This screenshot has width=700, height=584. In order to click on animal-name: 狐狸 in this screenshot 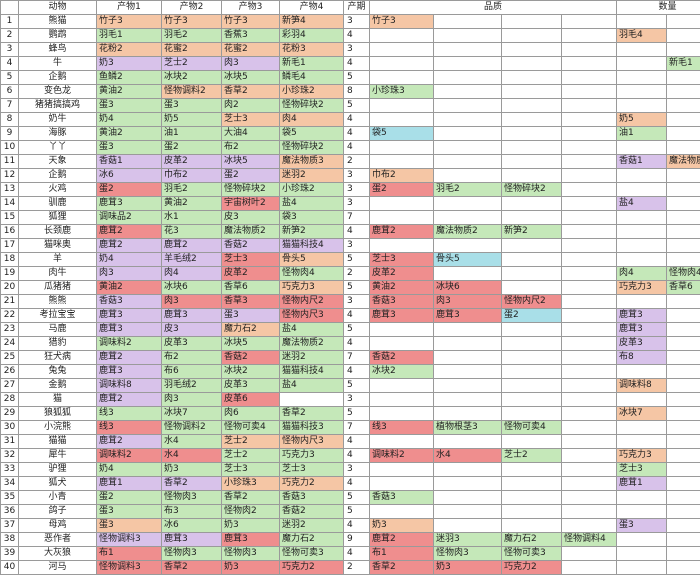, I will do `click(57, 217)`.